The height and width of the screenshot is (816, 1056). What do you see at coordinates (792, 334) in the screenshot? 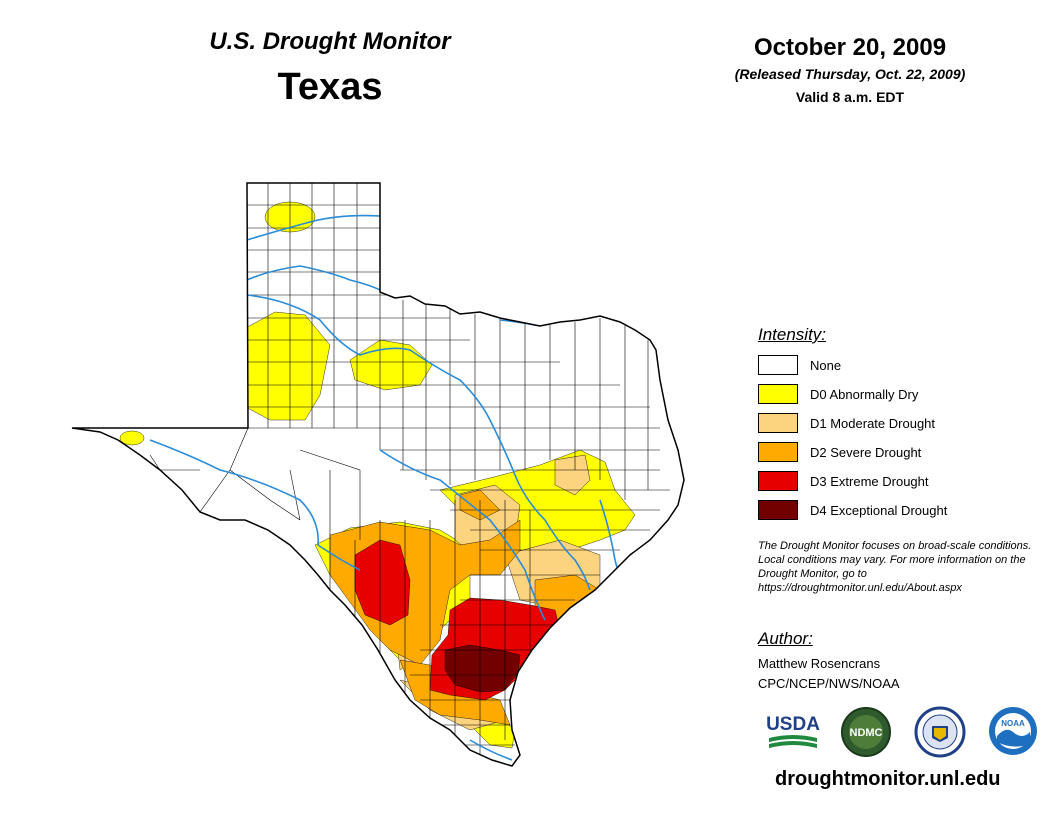
I see `legend-title: Intensity:` at bounding box center [792, 334].